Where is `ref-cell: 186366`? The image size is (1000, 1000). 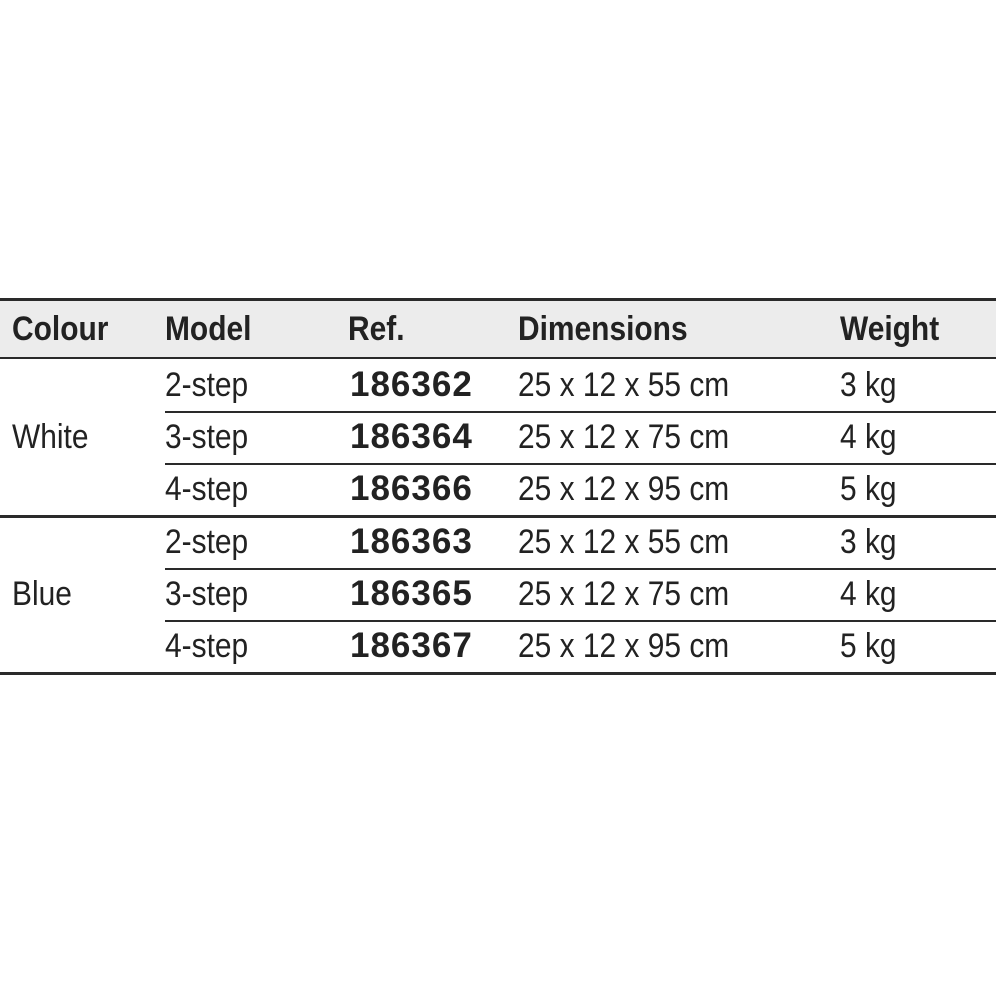 ref-cell: 186366 is located at coordinates (411, 488).